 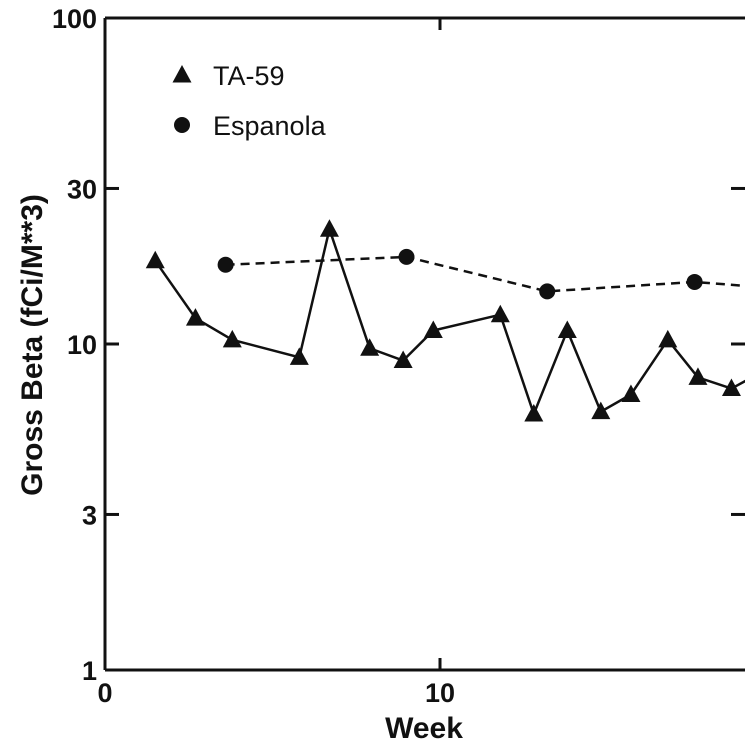 I want to click on x-axis-title: Week, so click(x=424, y=728).